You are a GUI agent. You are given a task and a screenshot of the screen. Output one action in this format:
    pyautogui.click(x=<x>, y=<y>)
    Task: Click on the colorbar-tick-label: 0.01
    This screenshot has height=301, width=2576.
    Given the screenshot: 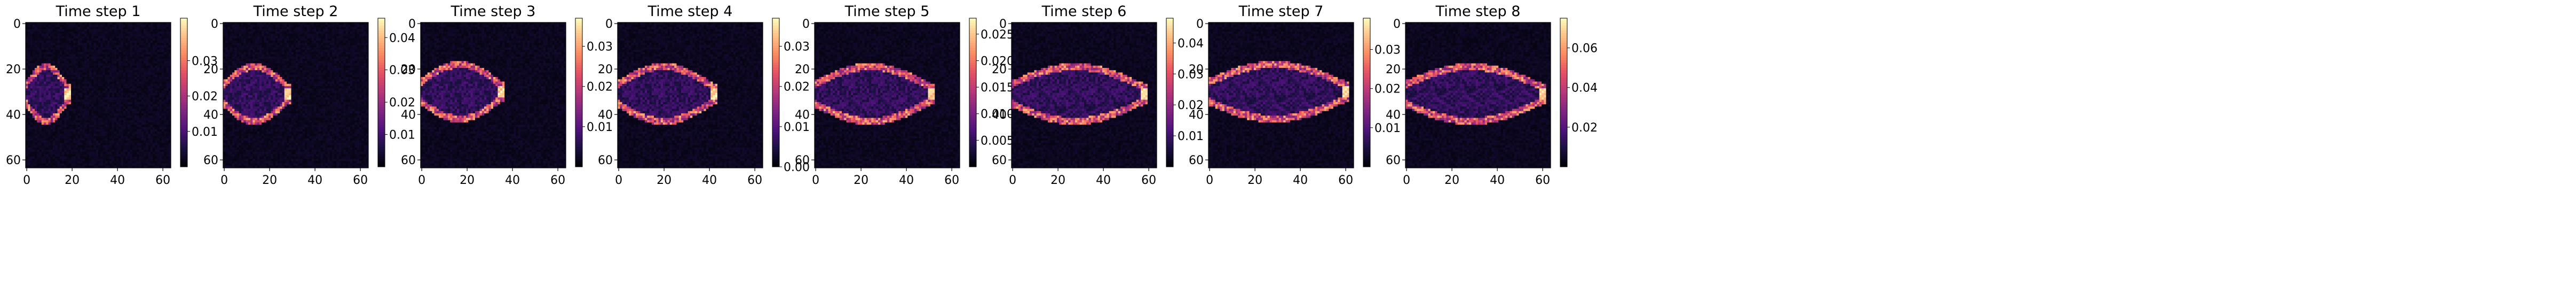 What is the action you would take?
    pyautogui.click(x=205, y=132)
    